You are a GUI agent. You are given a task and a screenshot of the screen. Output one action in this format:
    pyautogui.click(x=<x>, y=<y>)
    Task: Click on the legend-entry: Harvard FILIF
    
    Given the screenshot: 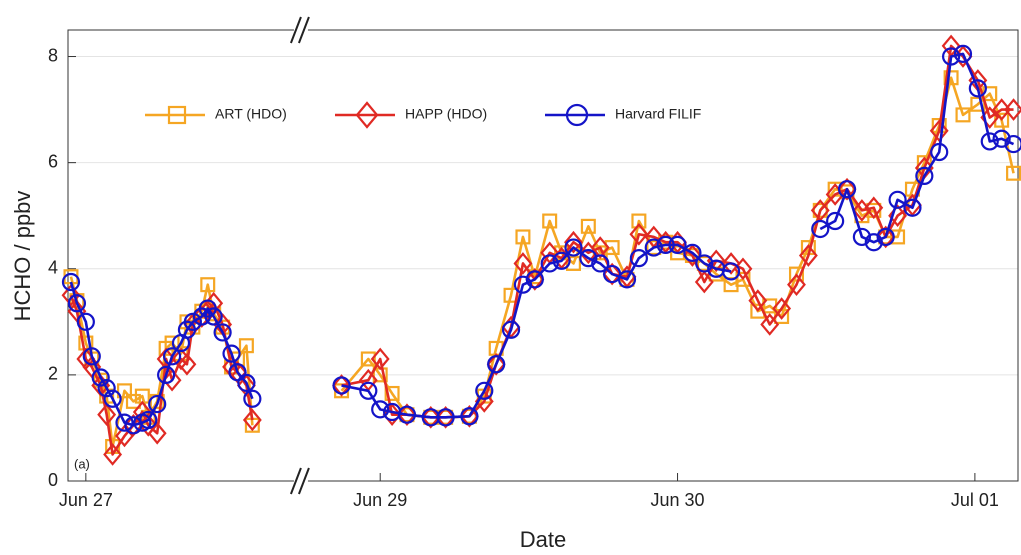 What is the action you would take?
    pyautogui.click(x=623, y=115)
    